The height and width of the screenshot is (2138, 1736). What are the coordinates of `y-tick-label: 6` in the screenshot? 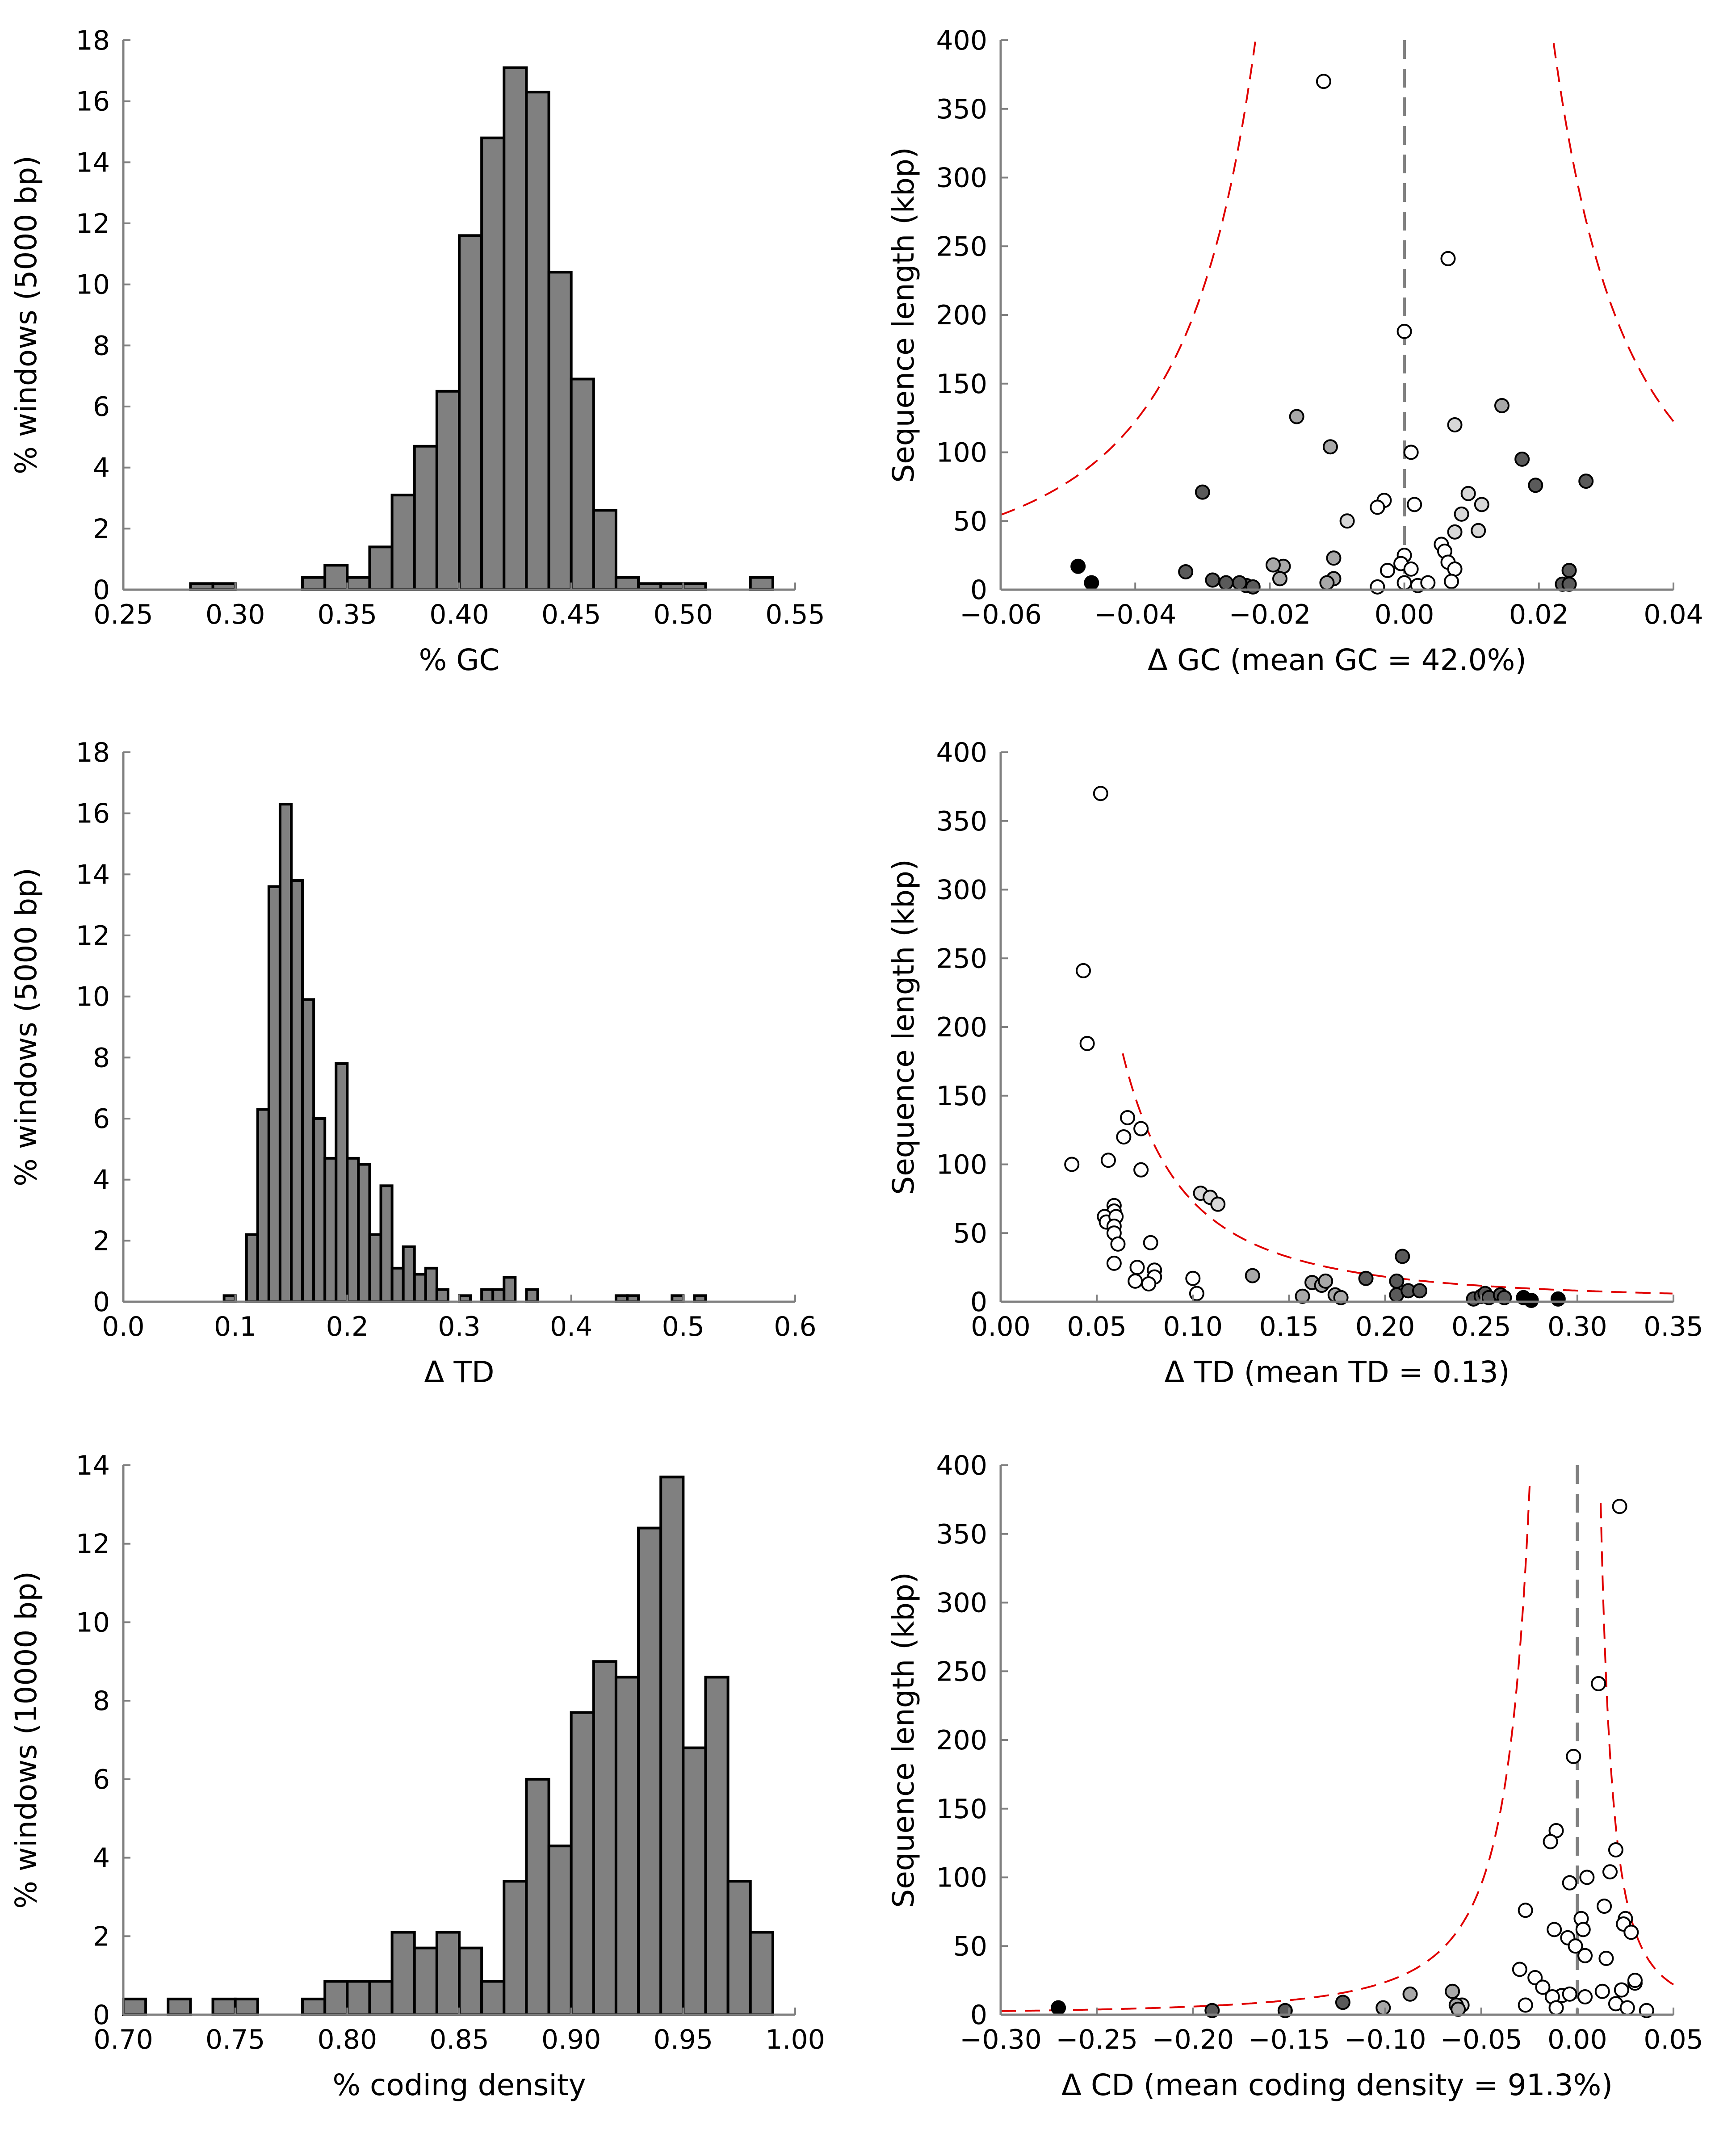 It's located at (101, 1119).